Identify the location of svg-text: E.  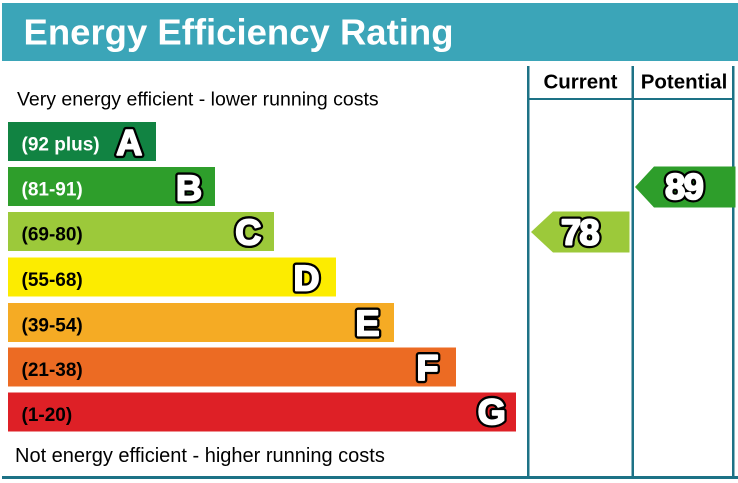
(367, 323).